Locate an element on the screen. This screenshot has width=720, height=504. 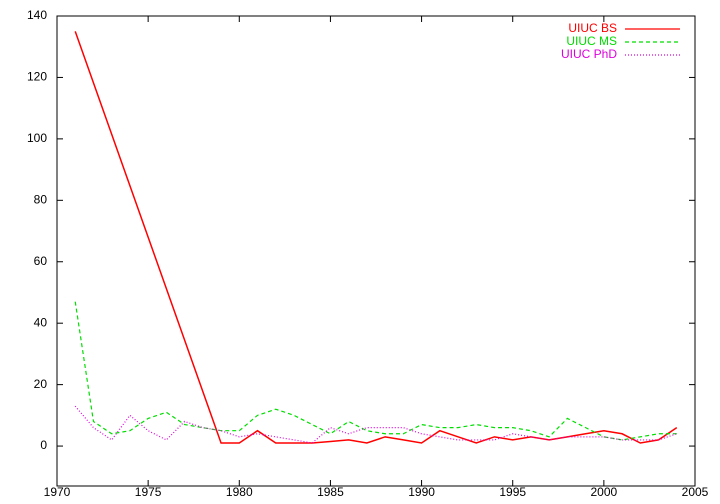
x-tick-label: 2005 is located at coordinates (695, 492).